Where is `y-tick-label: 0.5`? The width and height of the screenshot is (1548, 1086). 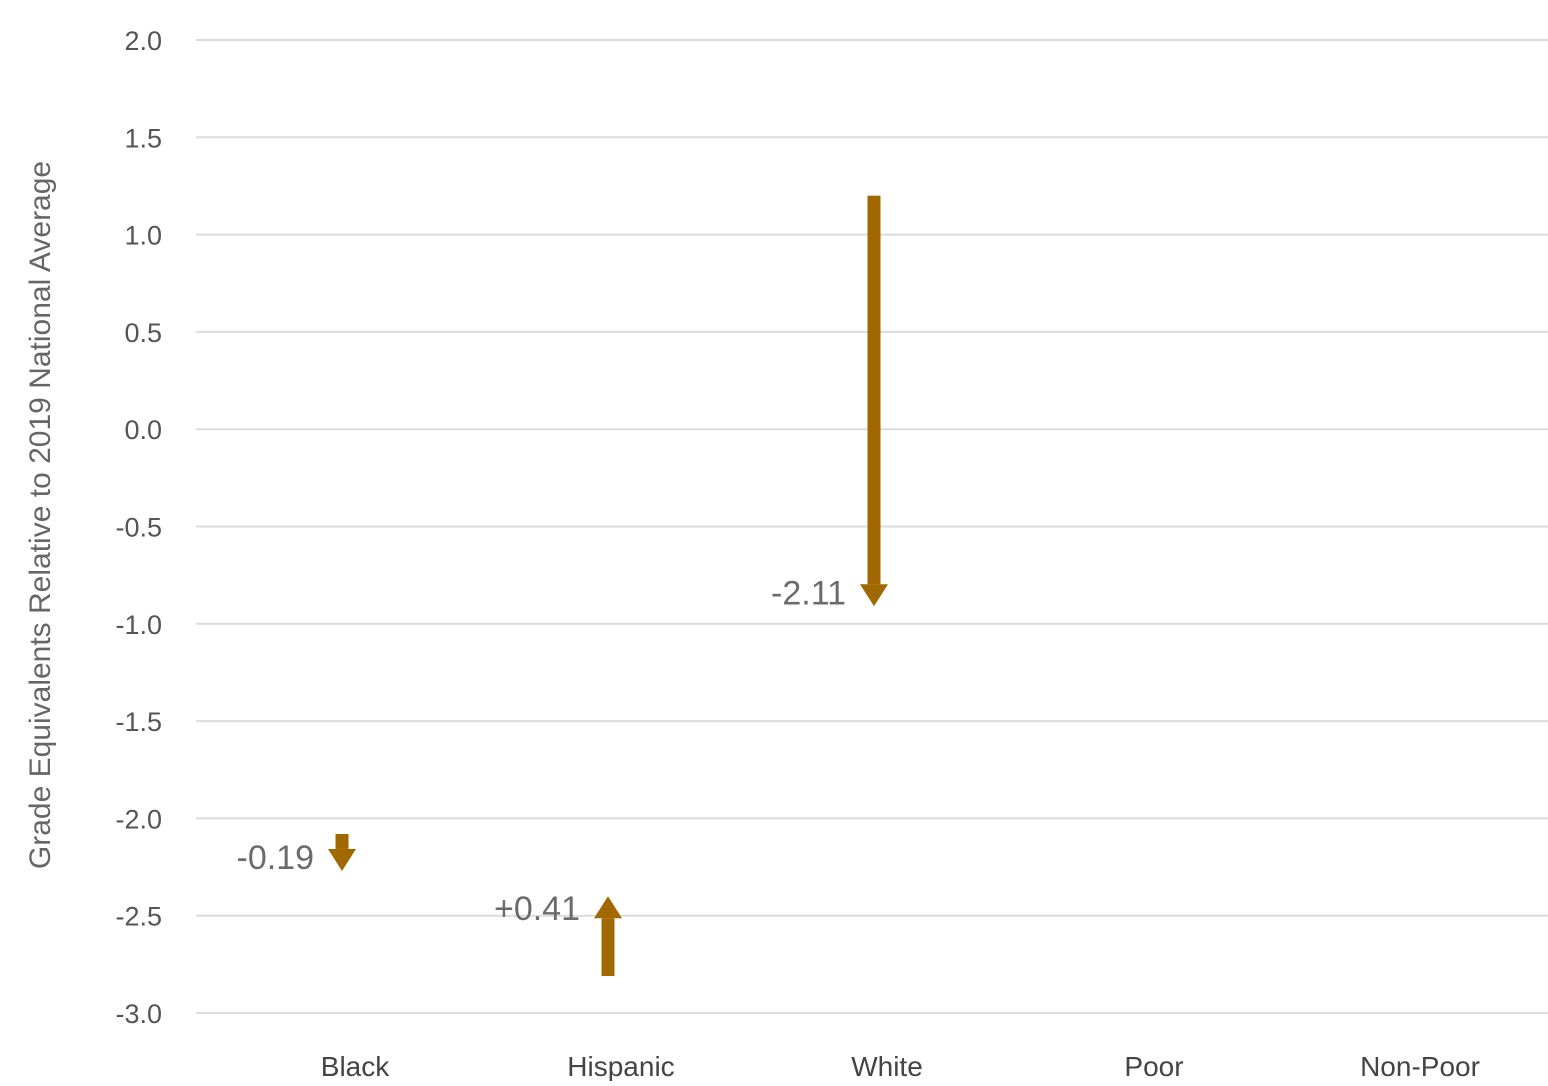 y-tick-label: 0.5 is located at coordinates (143, 333).